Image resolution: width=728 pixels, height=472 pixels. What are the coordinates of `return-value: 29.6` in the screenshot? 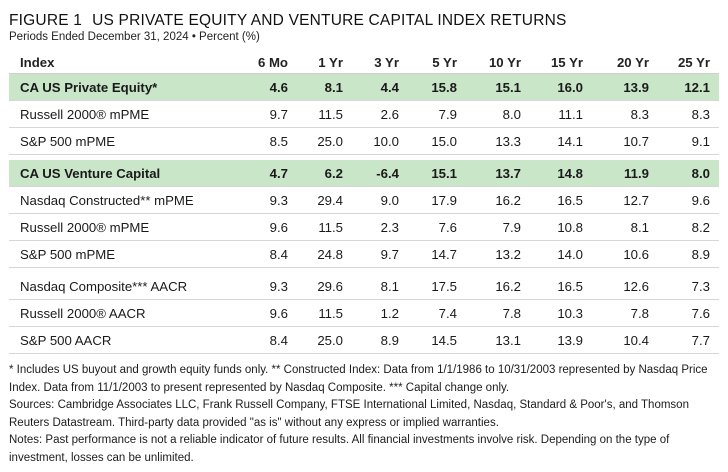 It's located at (315, 286).